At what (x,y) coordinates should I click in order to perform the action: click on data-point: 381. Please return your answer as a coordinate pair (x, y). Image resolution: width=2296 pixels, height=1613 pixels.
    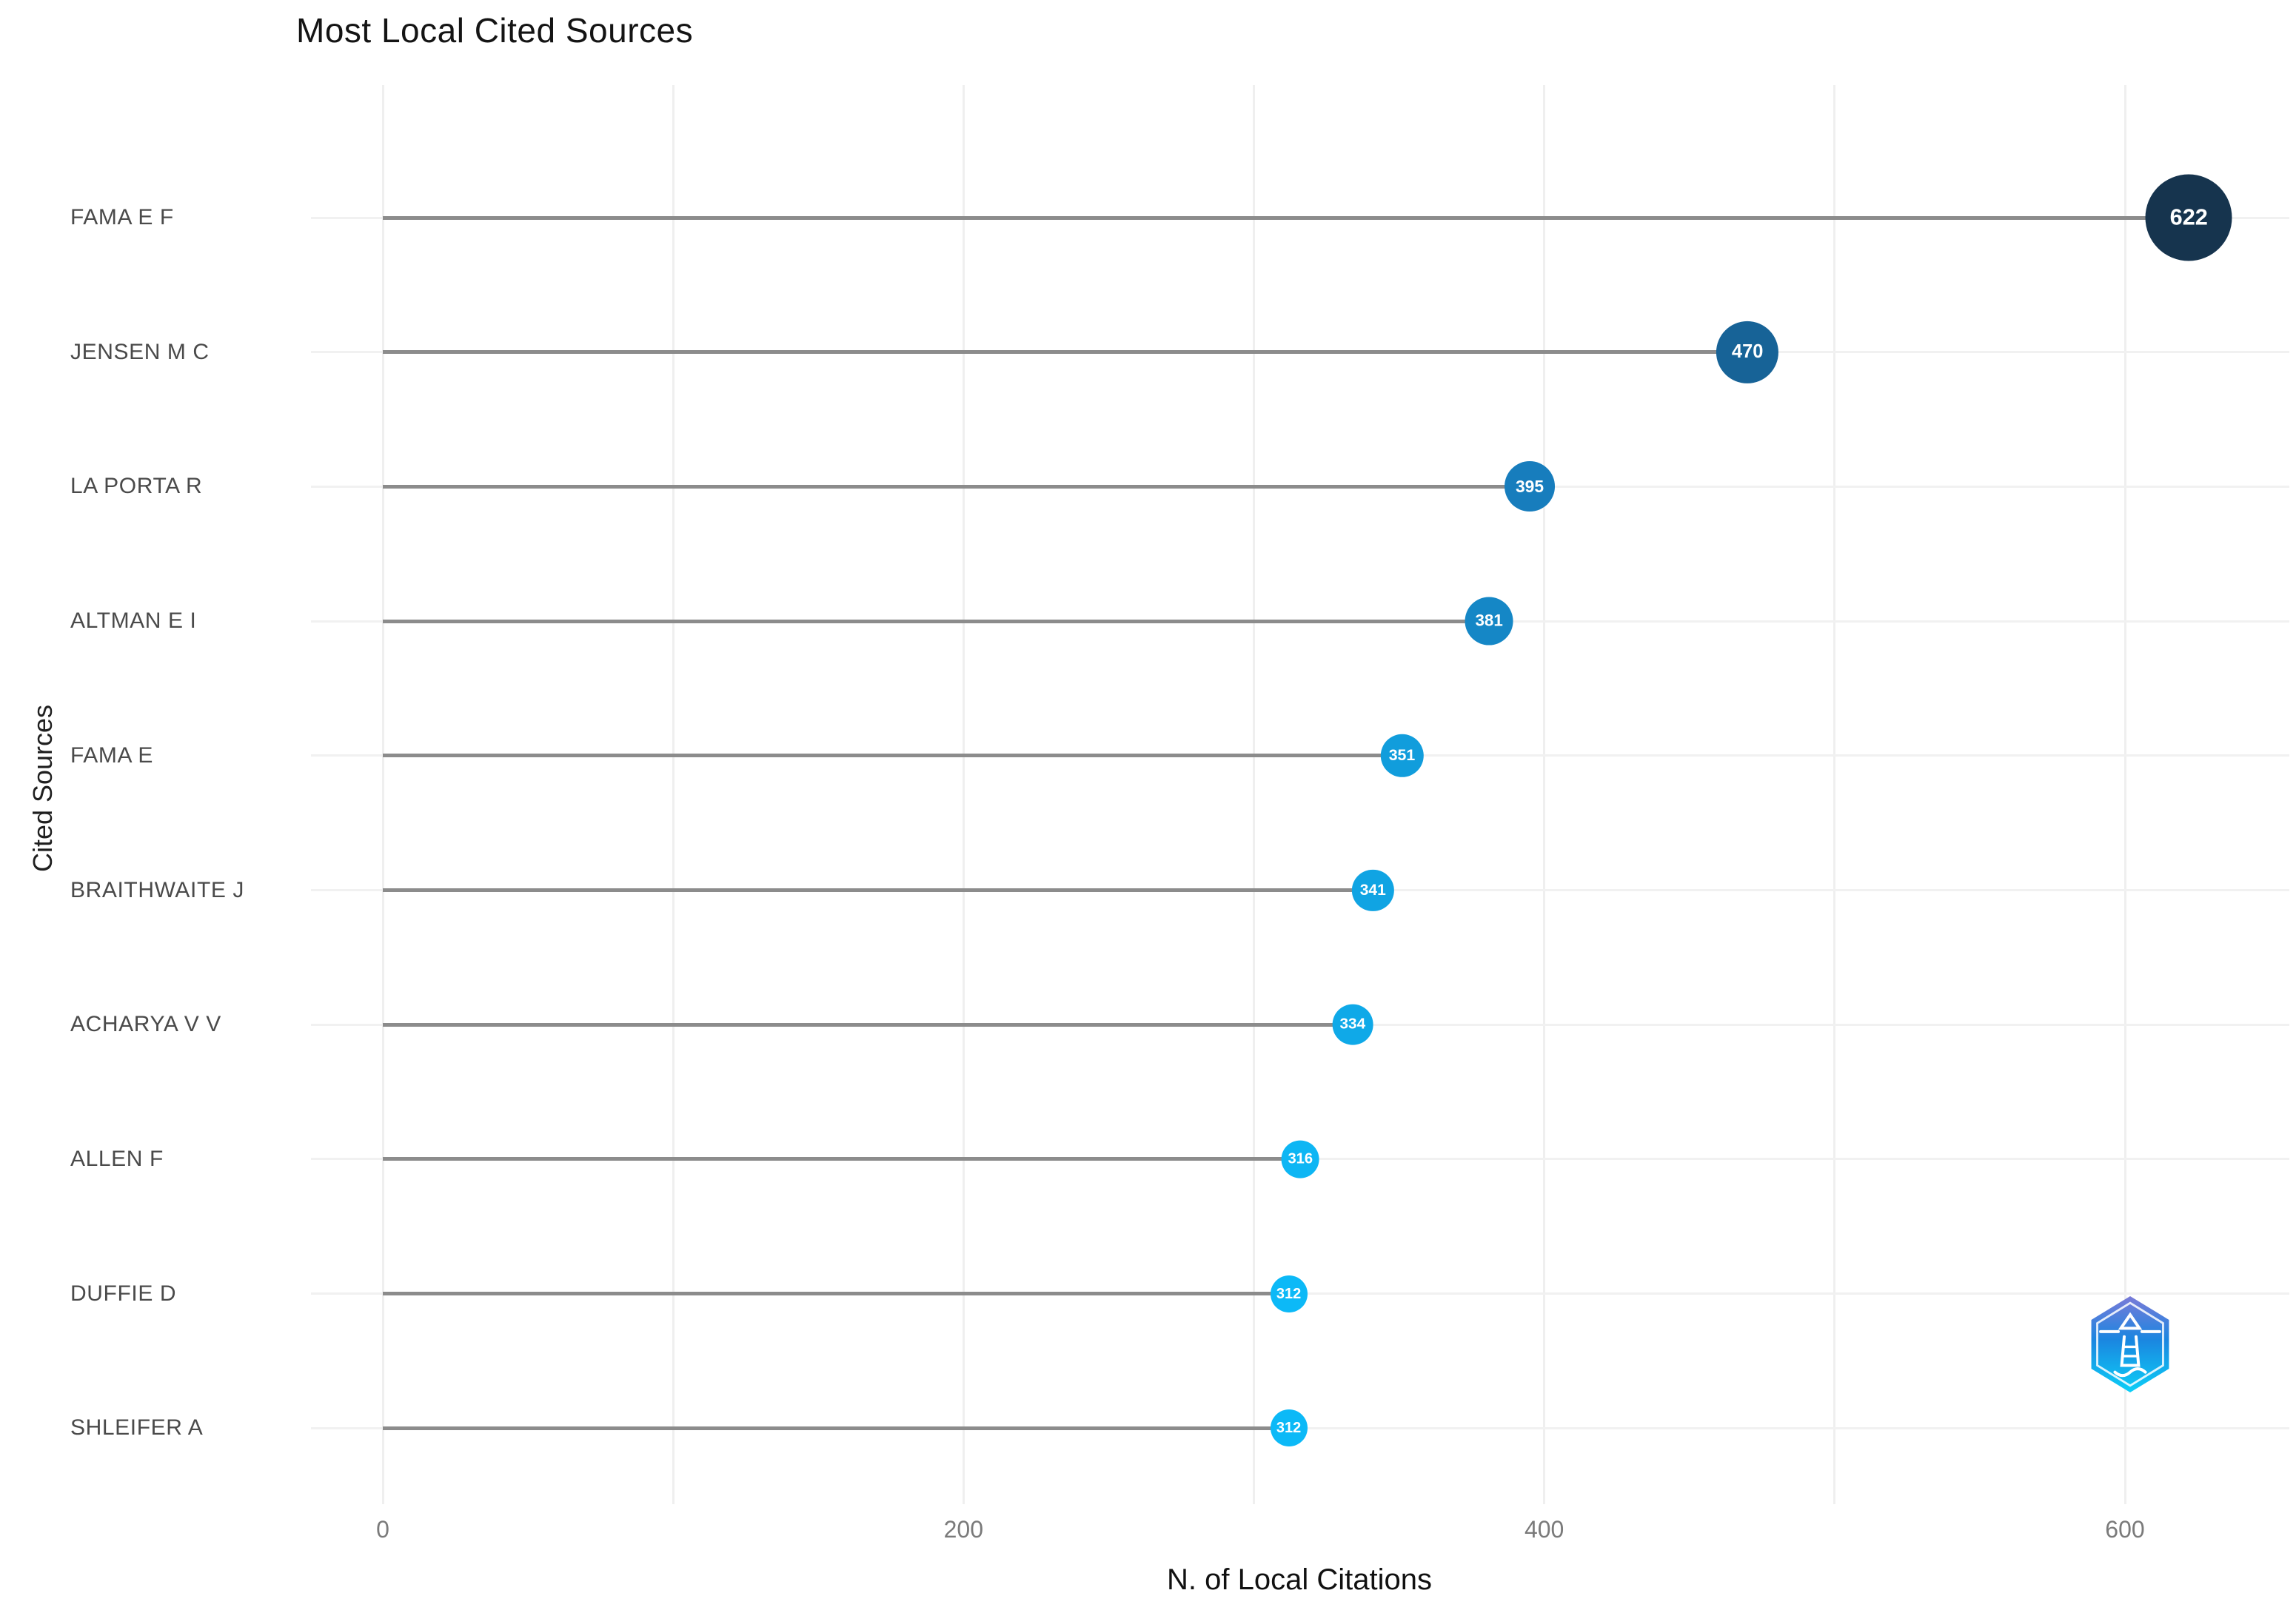
    Looking at the image, I should click on (1489, 621).